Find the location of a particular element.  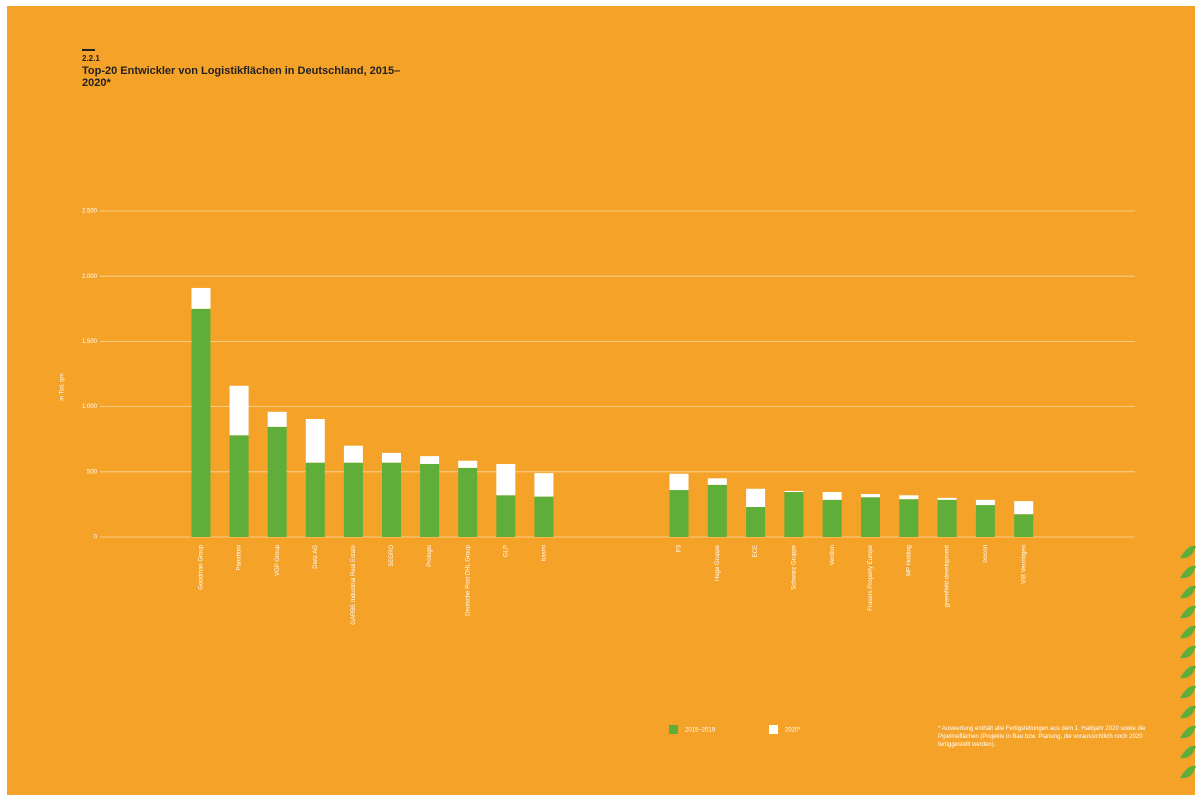

section-rule is located at coordinates (88, 50).